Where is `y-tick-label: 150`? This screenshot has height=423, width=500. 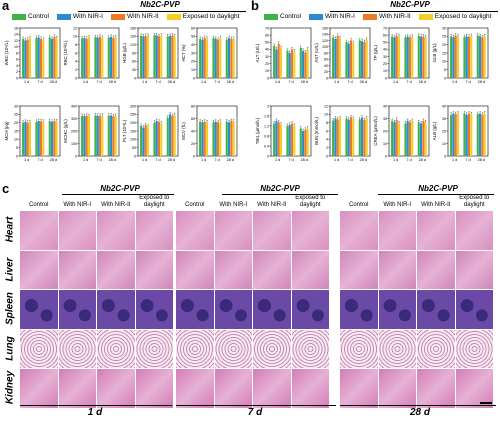 y-tick-label: 150 is located at coordinates (133, 37).